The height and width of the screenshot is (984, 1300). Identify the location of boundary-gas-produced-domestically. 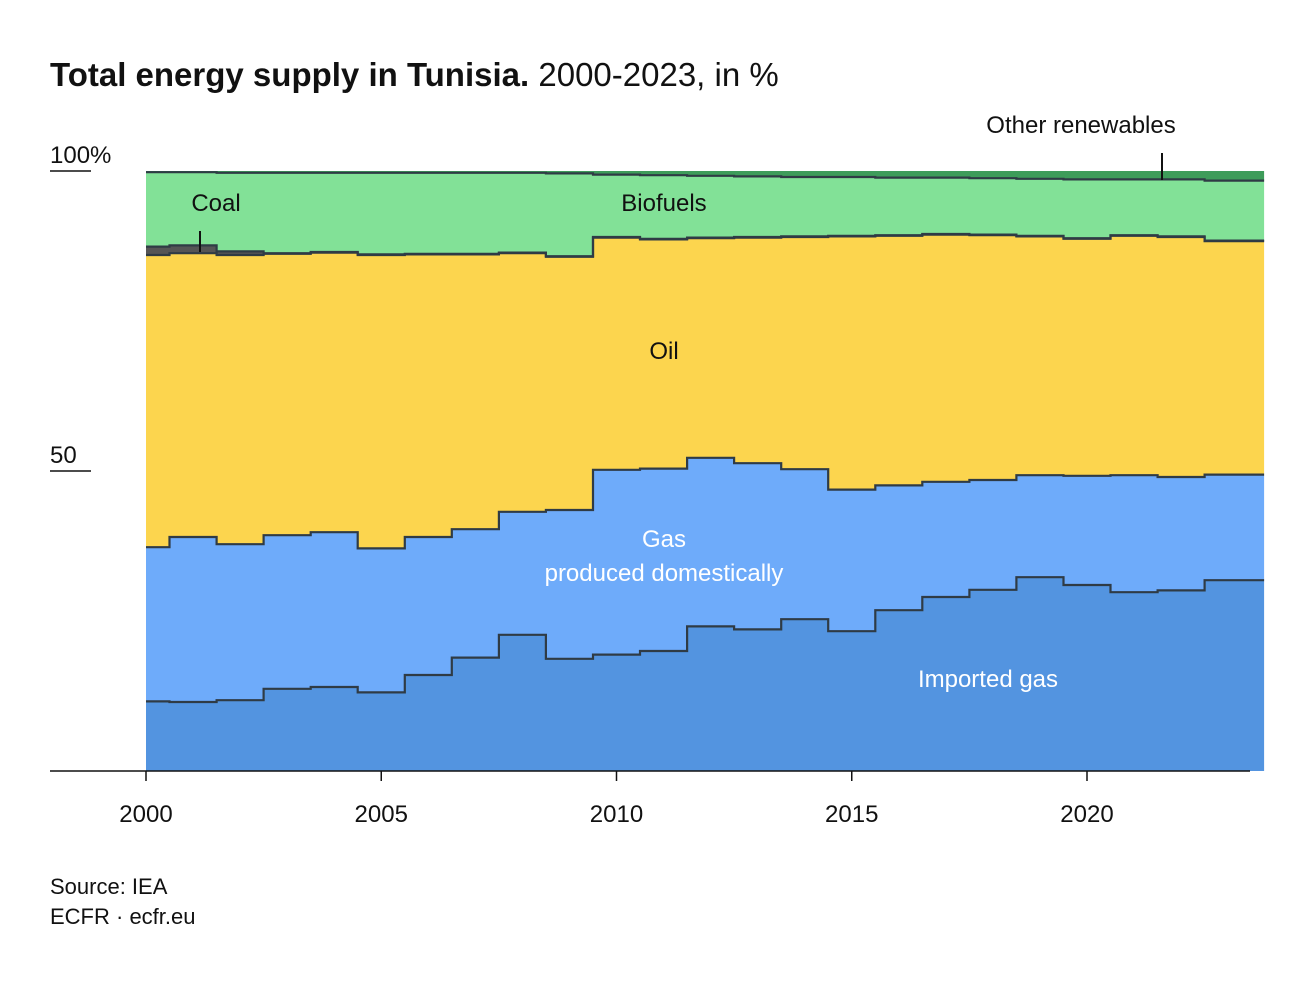
(705, 503).